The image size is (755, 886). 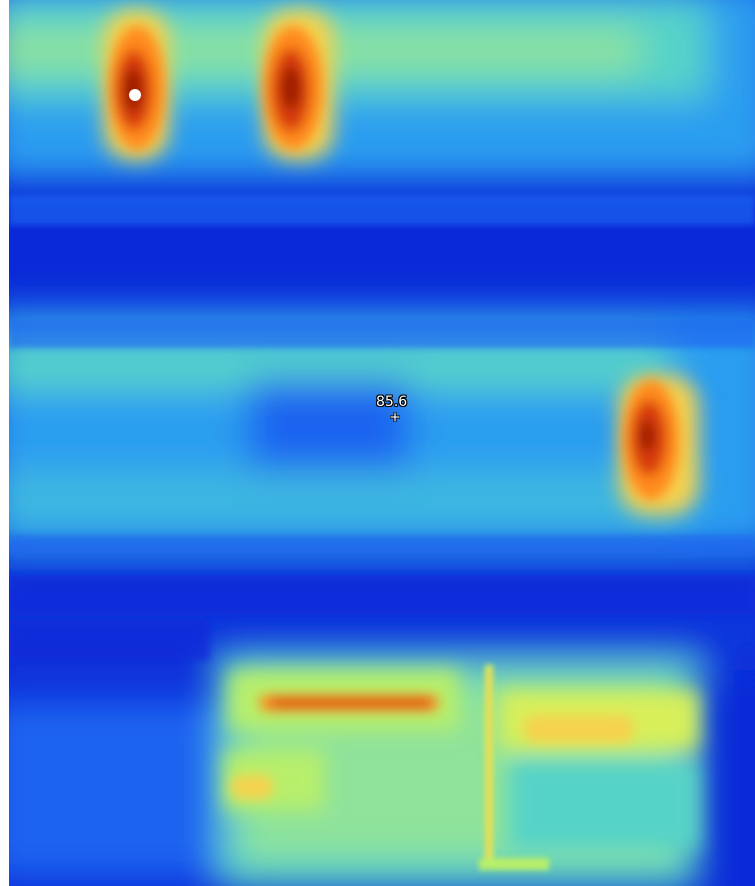 I want to click on hottest-point, so click(x=135, y=95).